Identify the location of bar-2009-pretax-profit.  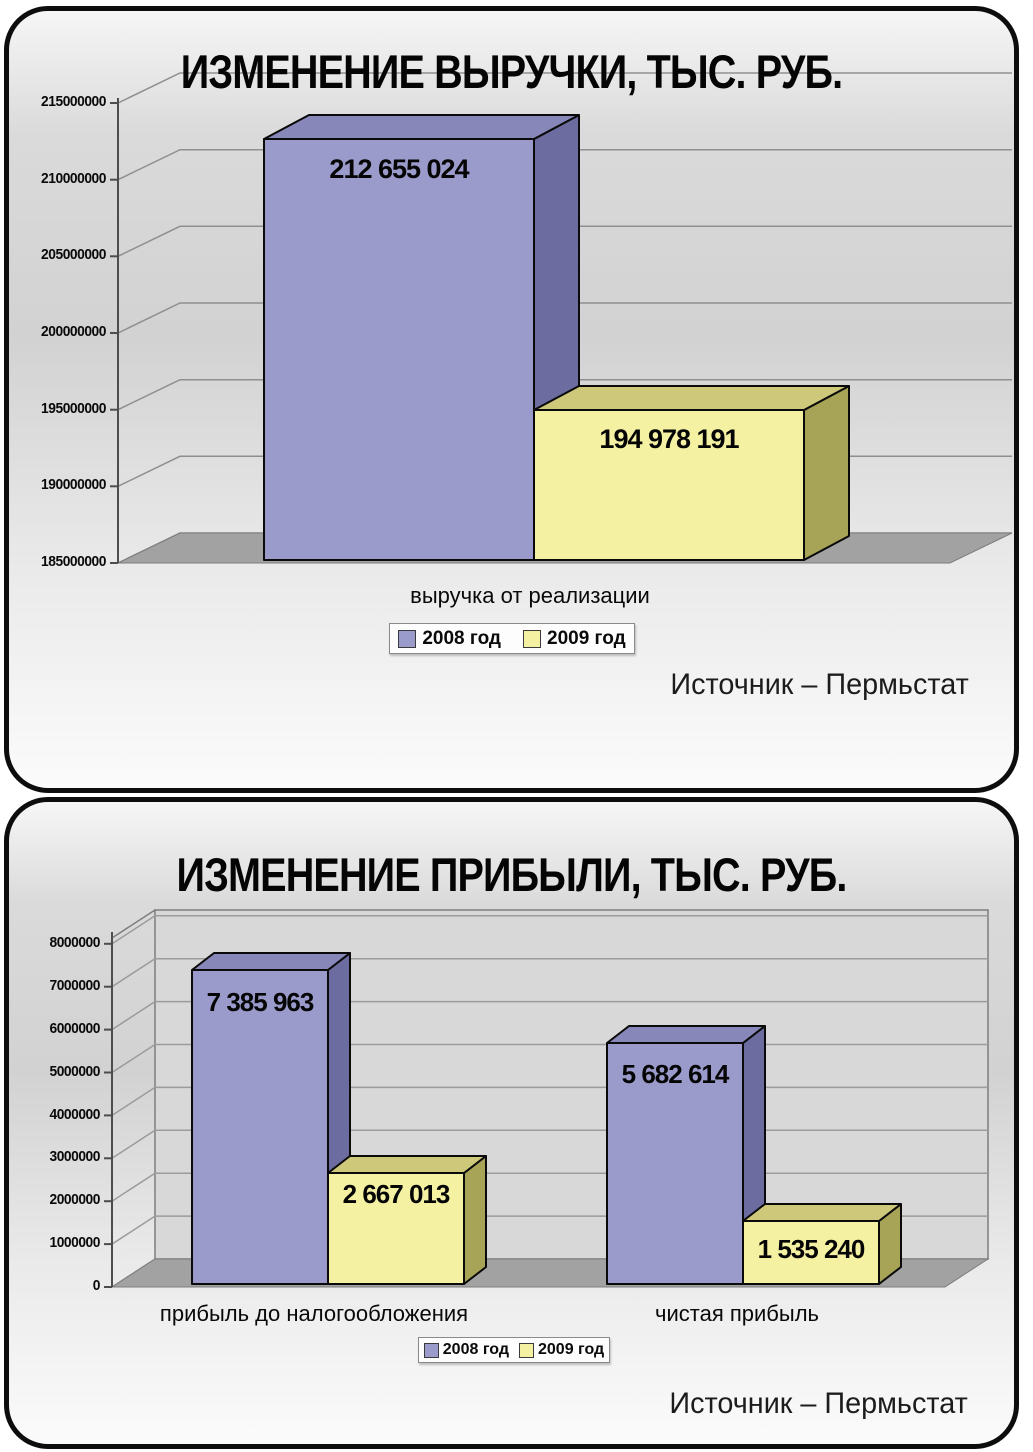
(407, 1220).